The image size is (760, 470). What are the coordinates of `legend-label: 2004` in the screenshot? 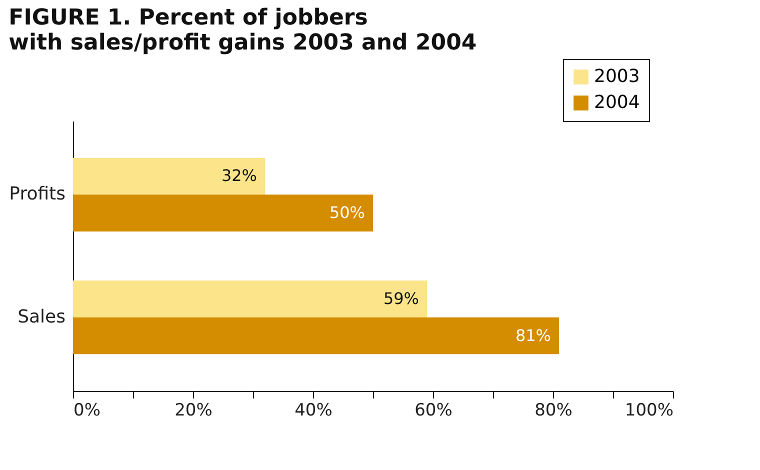 It's located at (617, 102).